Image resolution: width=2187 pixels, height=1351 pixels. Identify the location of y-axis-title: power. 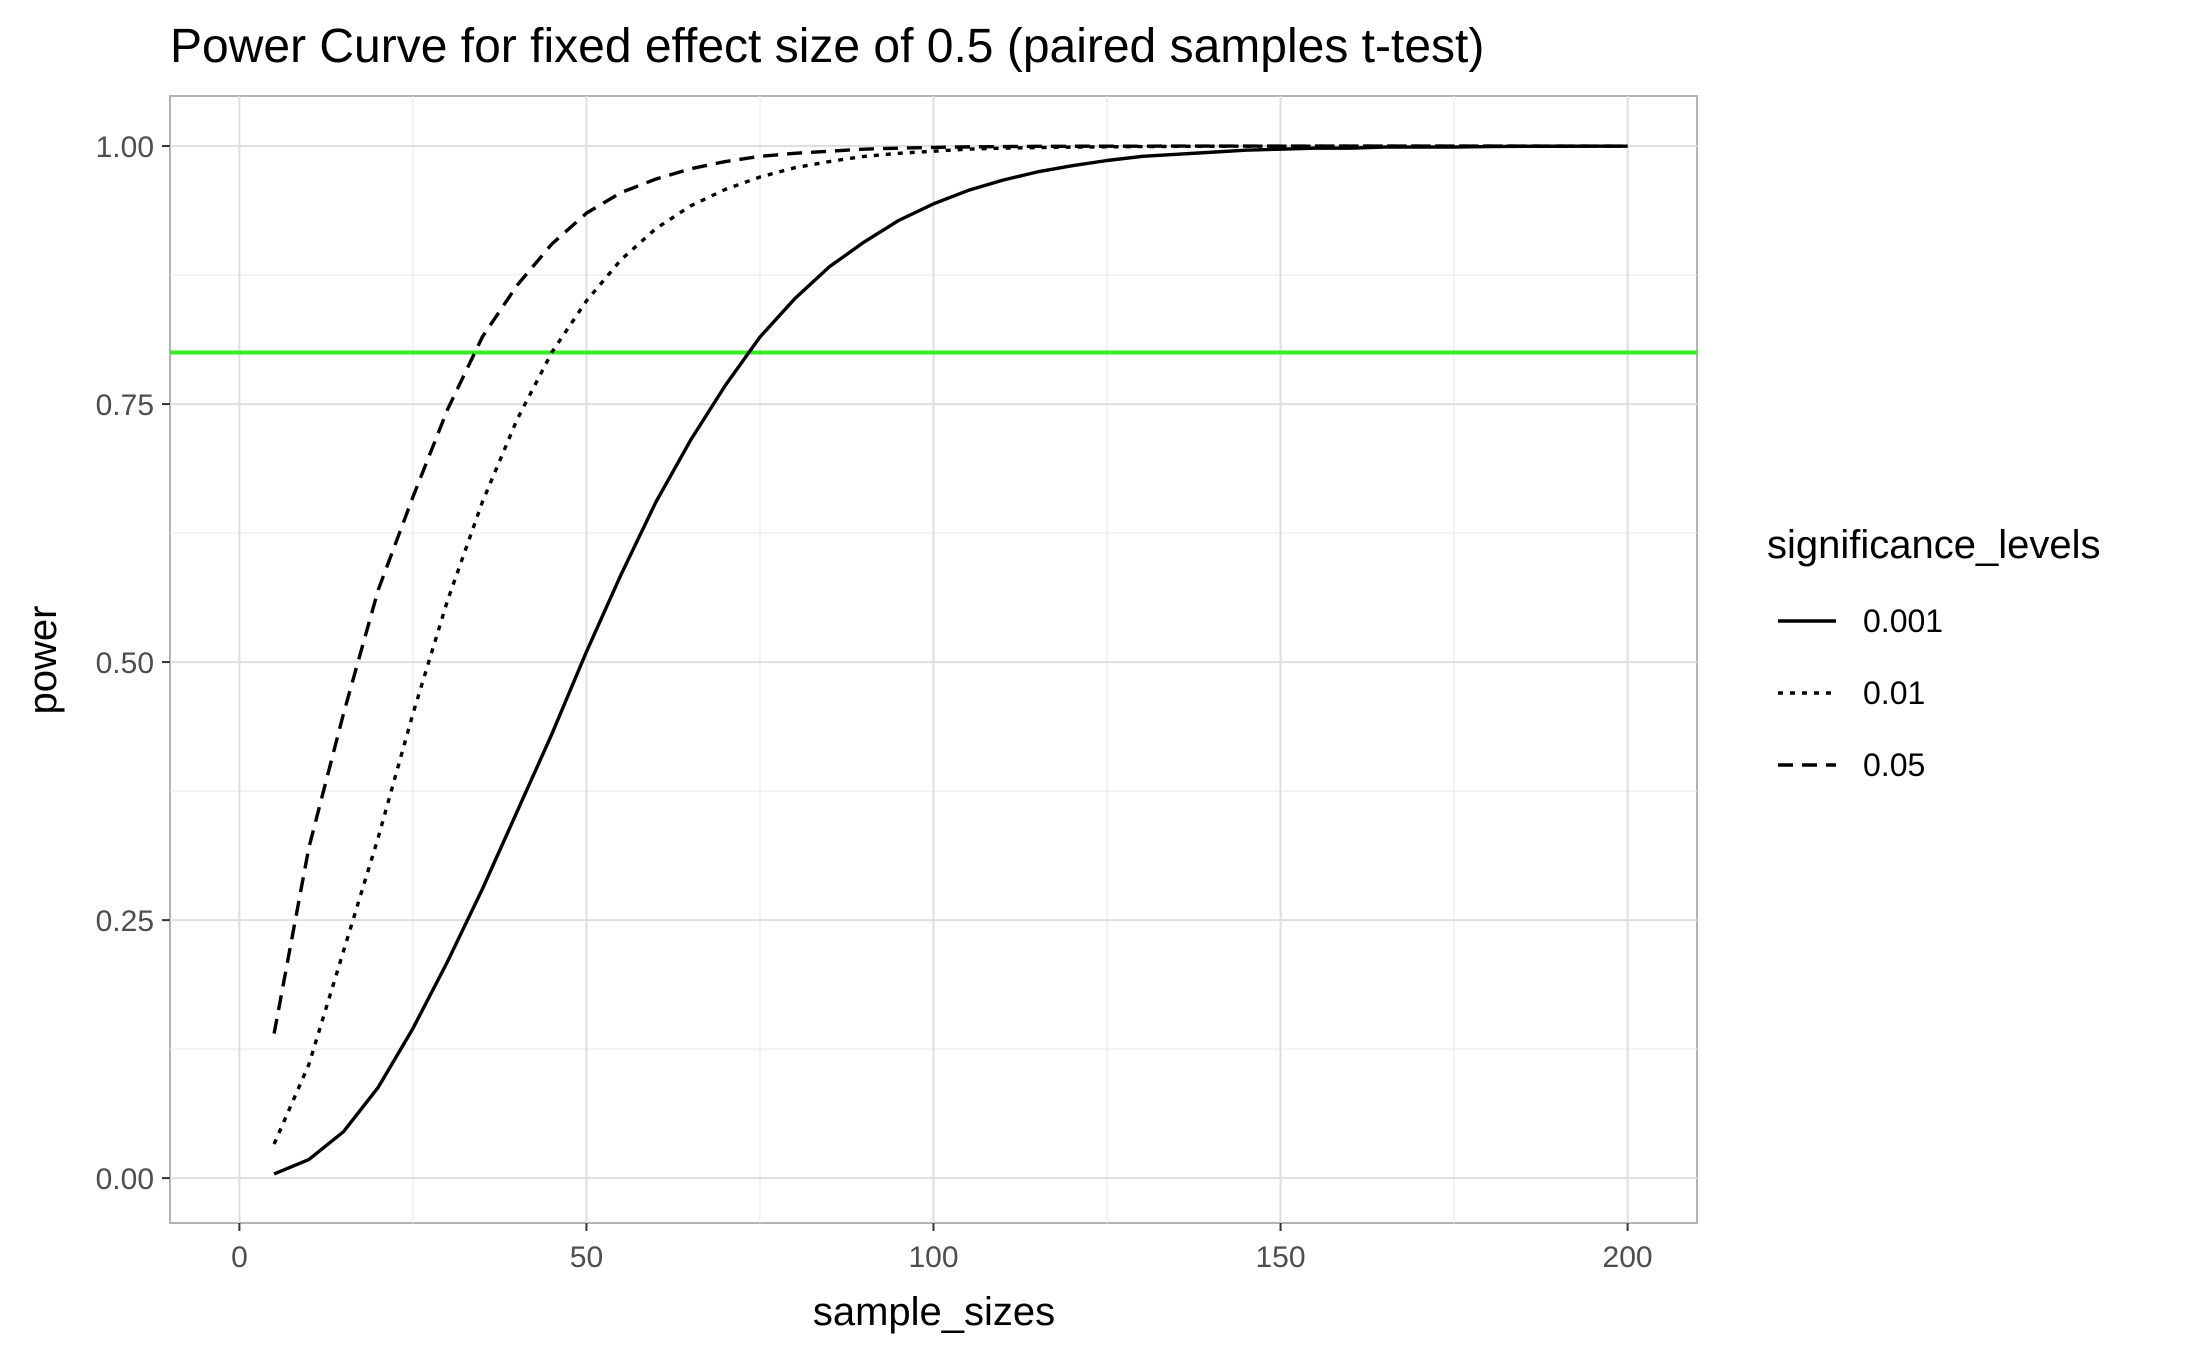
(43, 660).